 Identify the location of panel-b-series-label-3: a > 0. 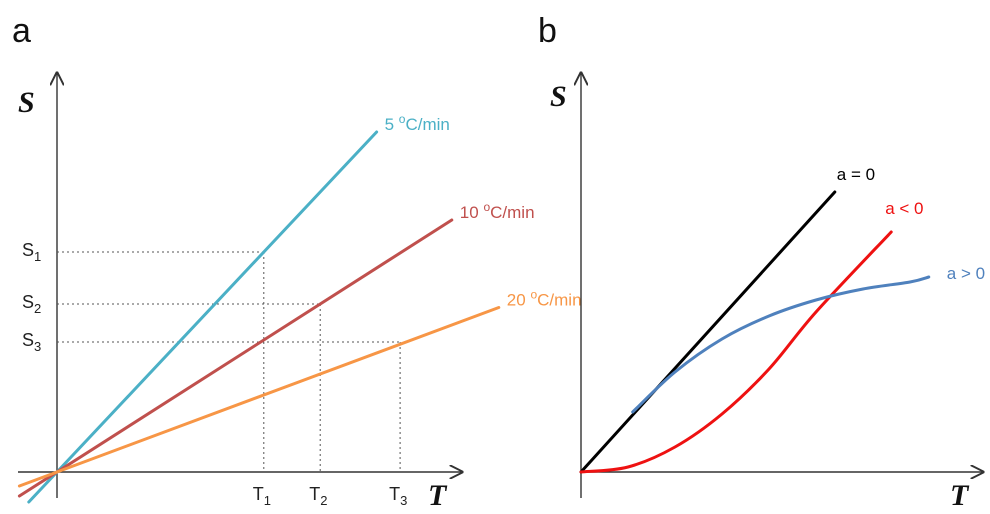
(966, 273).